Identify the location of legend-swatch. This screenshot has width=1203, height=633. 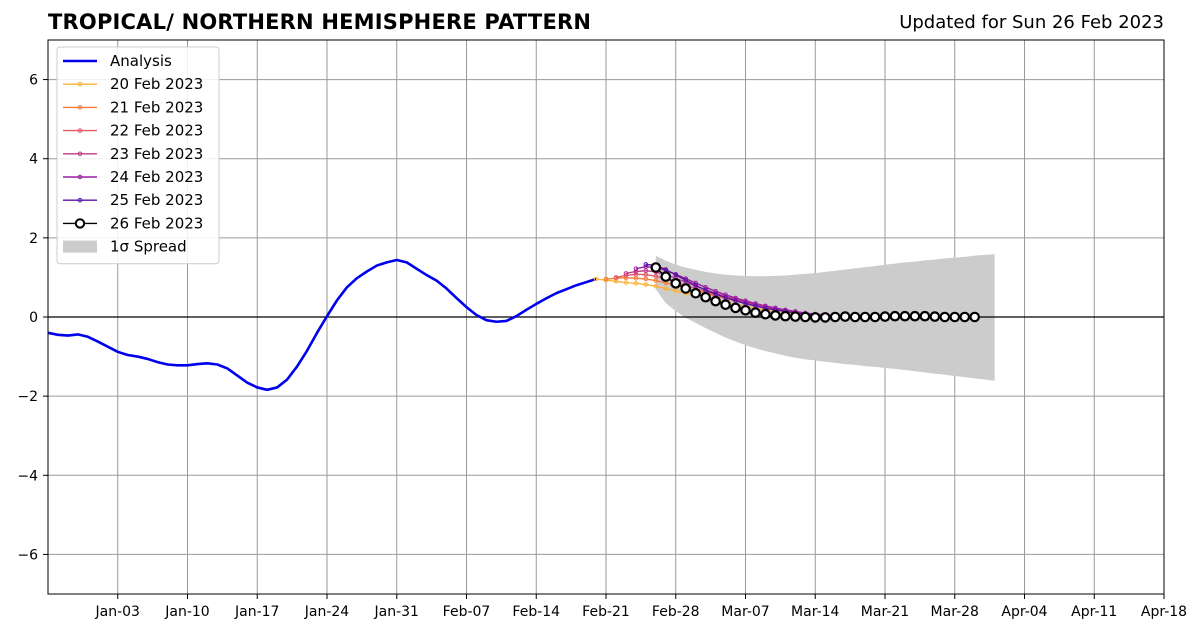
(80, 246).